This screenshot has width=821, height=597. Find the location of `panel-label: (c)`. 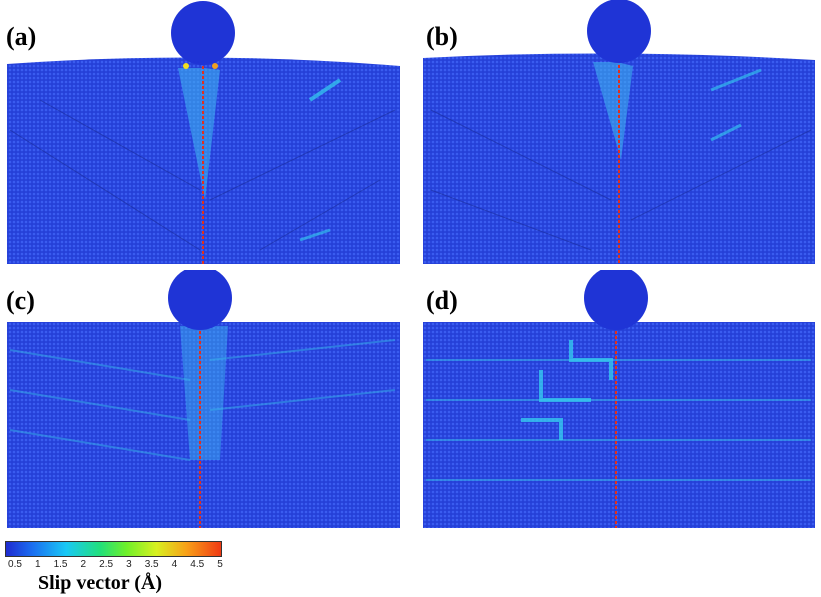

panel-label: (c) is located at coordinates (20, 300).